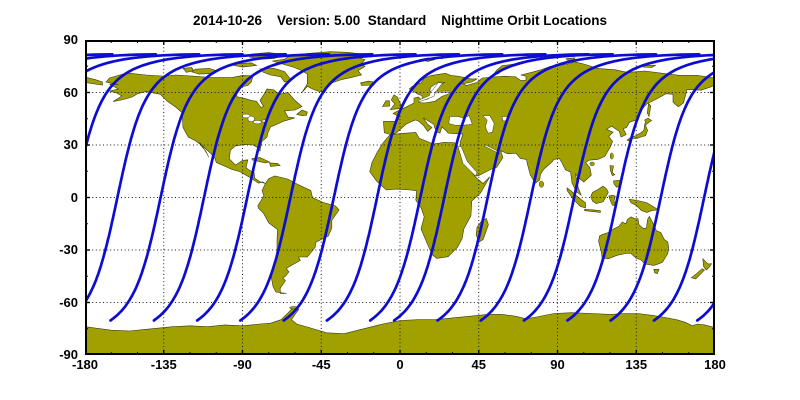 This screenshot has height=400, width=800. Describe the element at coordinates (636, 364) in the screenshot. I see `x-tick-label: 135` at that location.